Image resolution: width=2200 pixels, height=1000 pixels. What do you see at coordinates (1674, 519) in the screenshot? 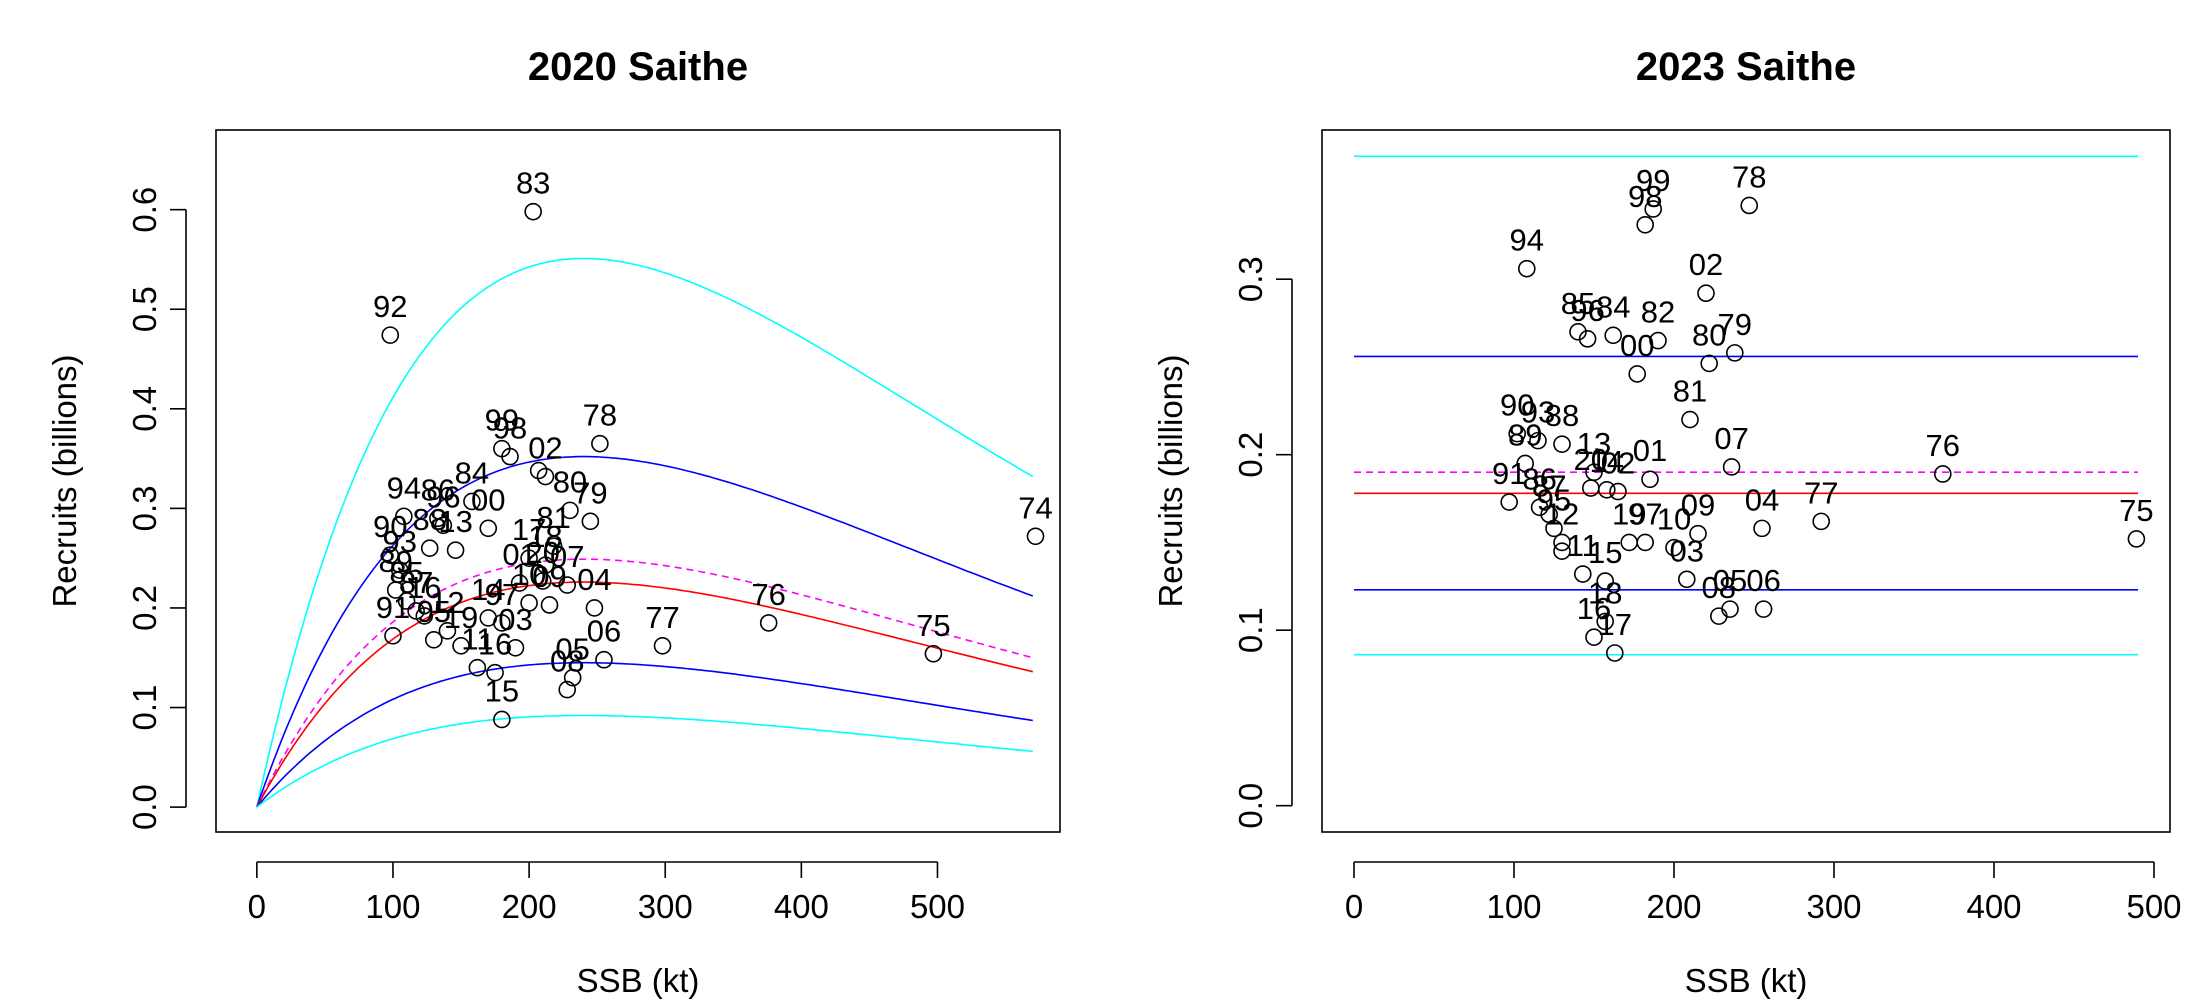
I see `point-label: 10` at bounding box center [1674, 519].